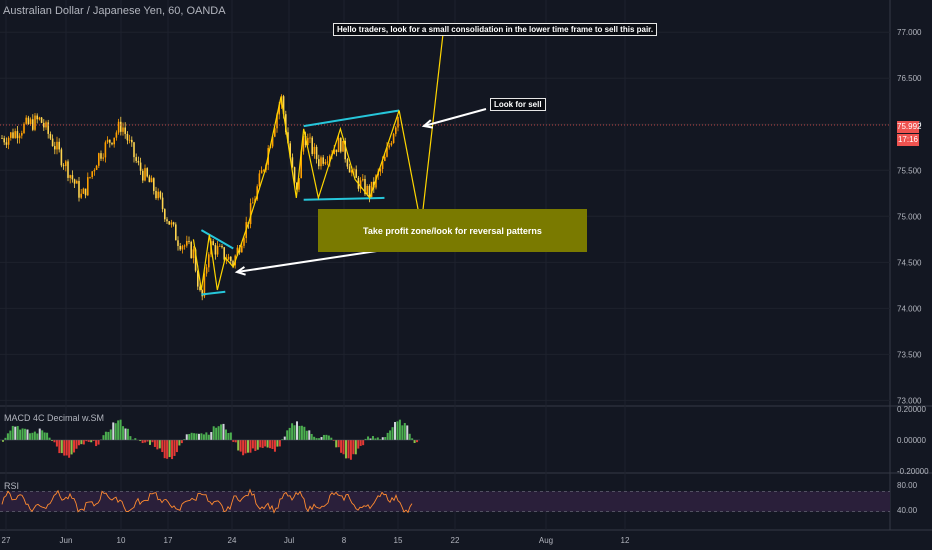  Describe the element at coordinates (6, 540) in the screenshot. I see `x-tick-label: 27` at that location.